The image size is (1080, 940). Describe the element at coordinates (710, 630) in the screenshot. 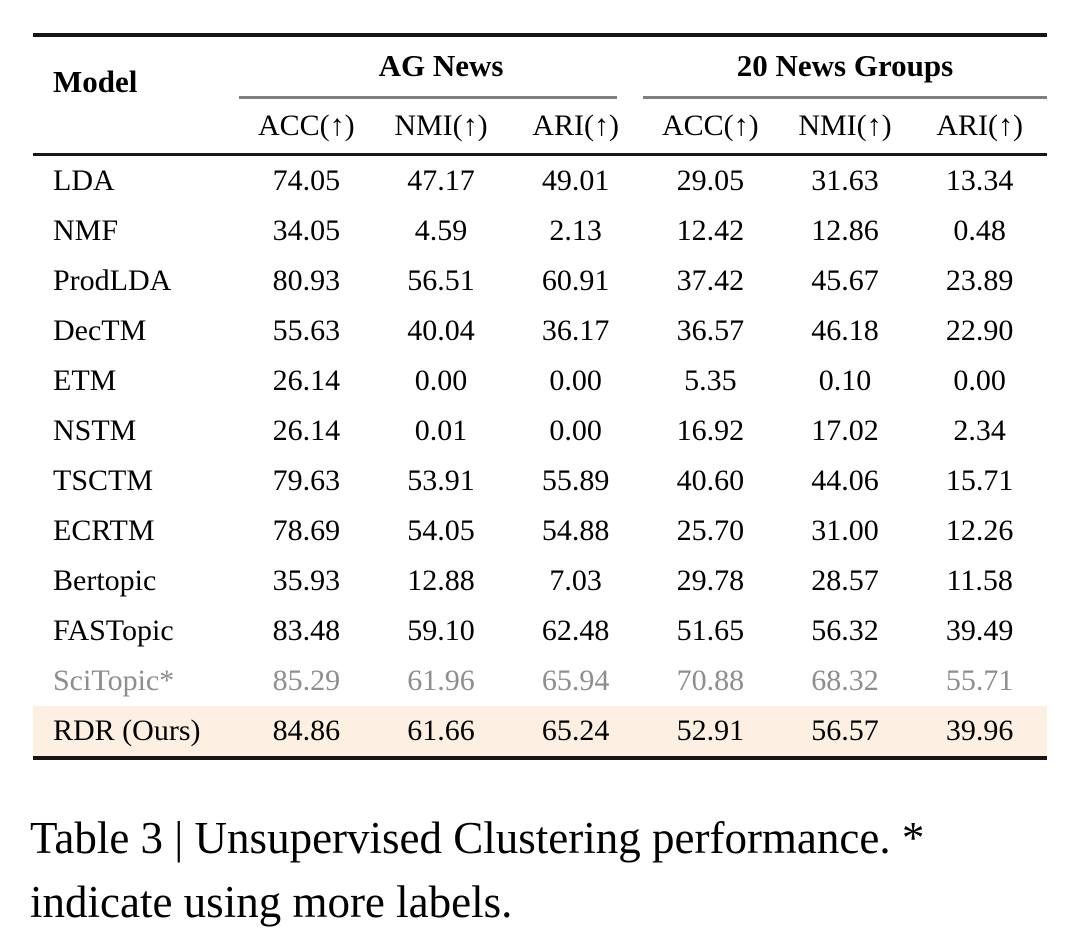

I see `metric-value: 51.65` at that location.